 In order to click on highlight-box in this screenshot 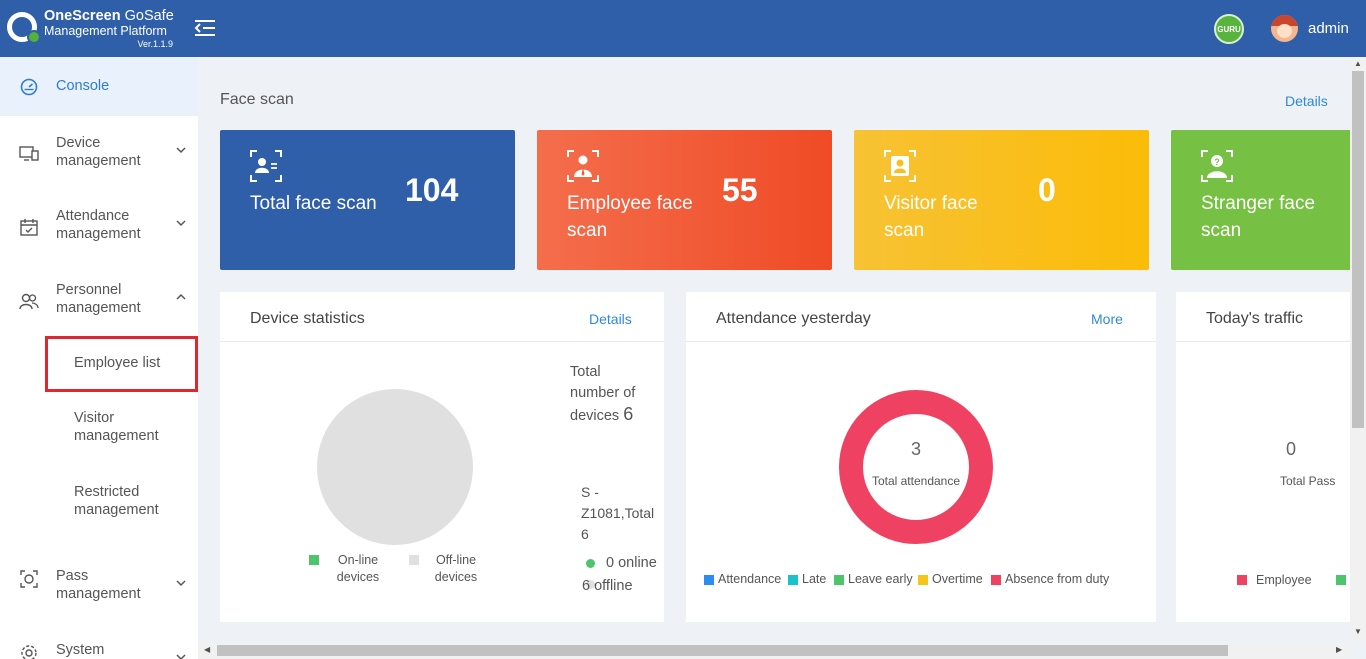, I will do `click(121, 364)`.